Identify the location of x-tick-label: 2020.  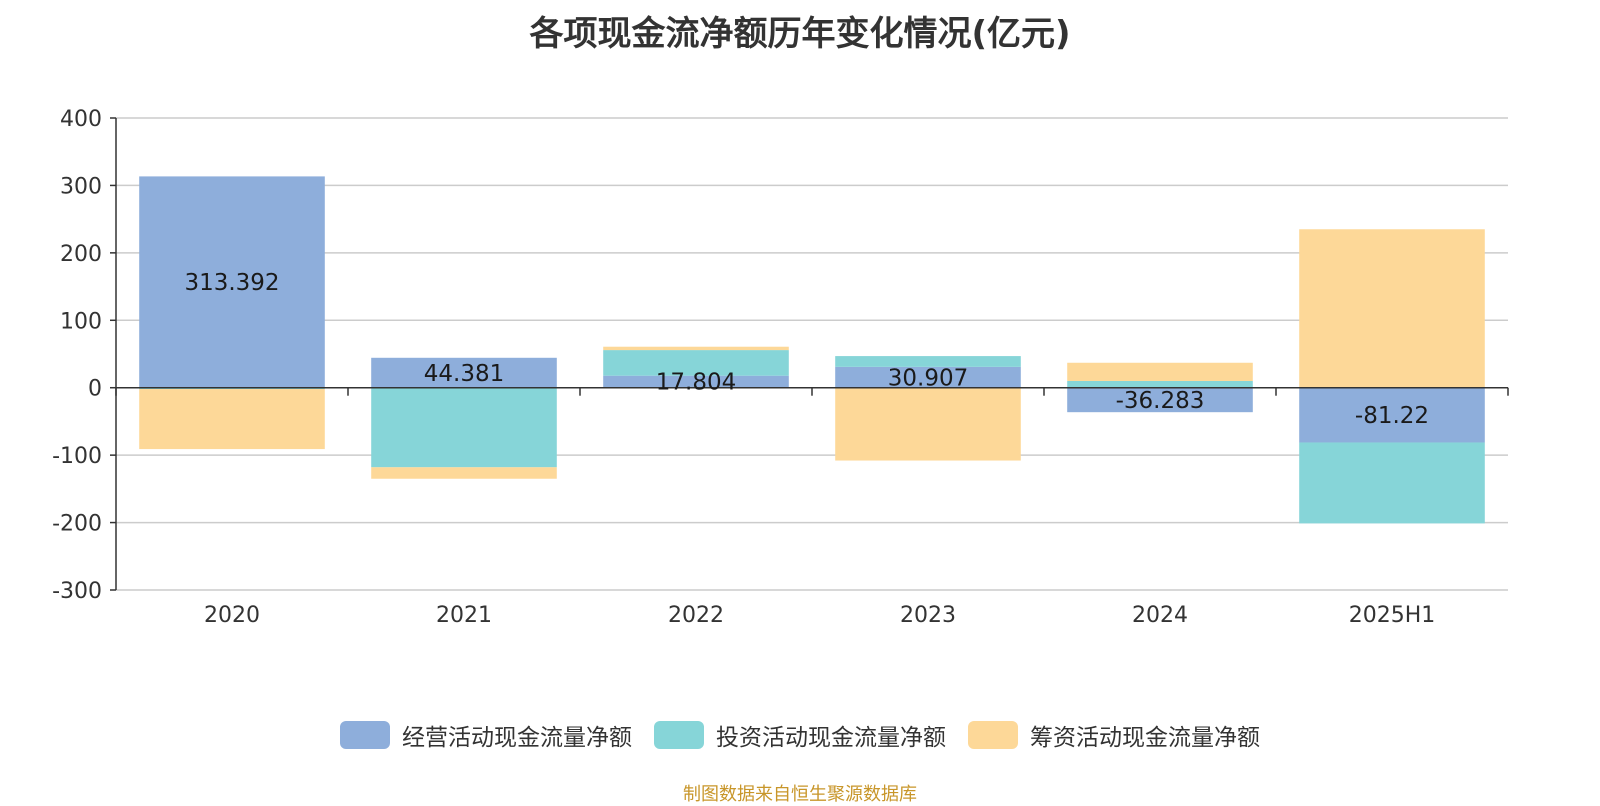
(232, 615).